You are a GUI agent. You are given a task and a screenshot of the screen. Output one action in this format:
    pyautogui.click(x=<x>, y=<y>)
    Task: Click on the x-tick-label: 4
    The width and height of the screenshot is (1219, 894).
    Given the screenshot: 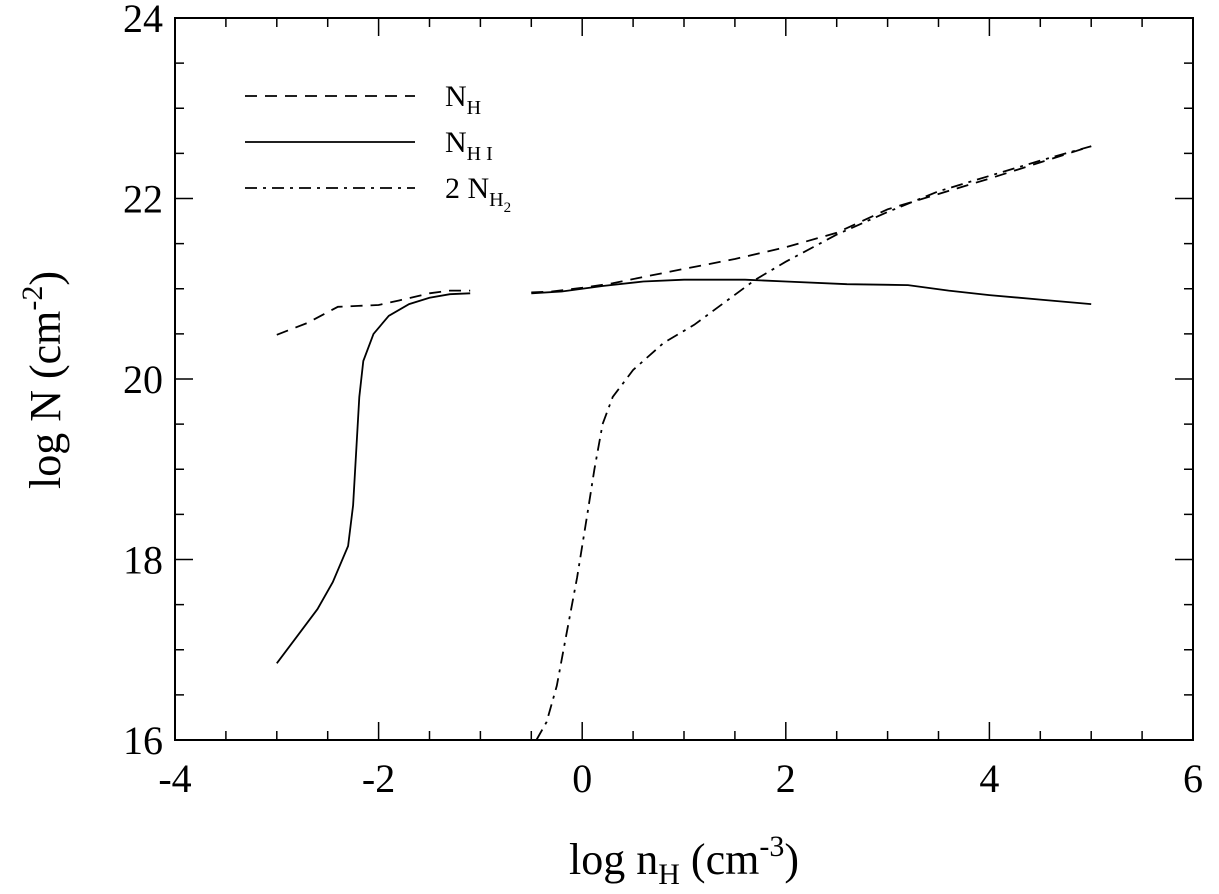 What is the action you would take?
    pyautogui.click(x=989, y=778)
    